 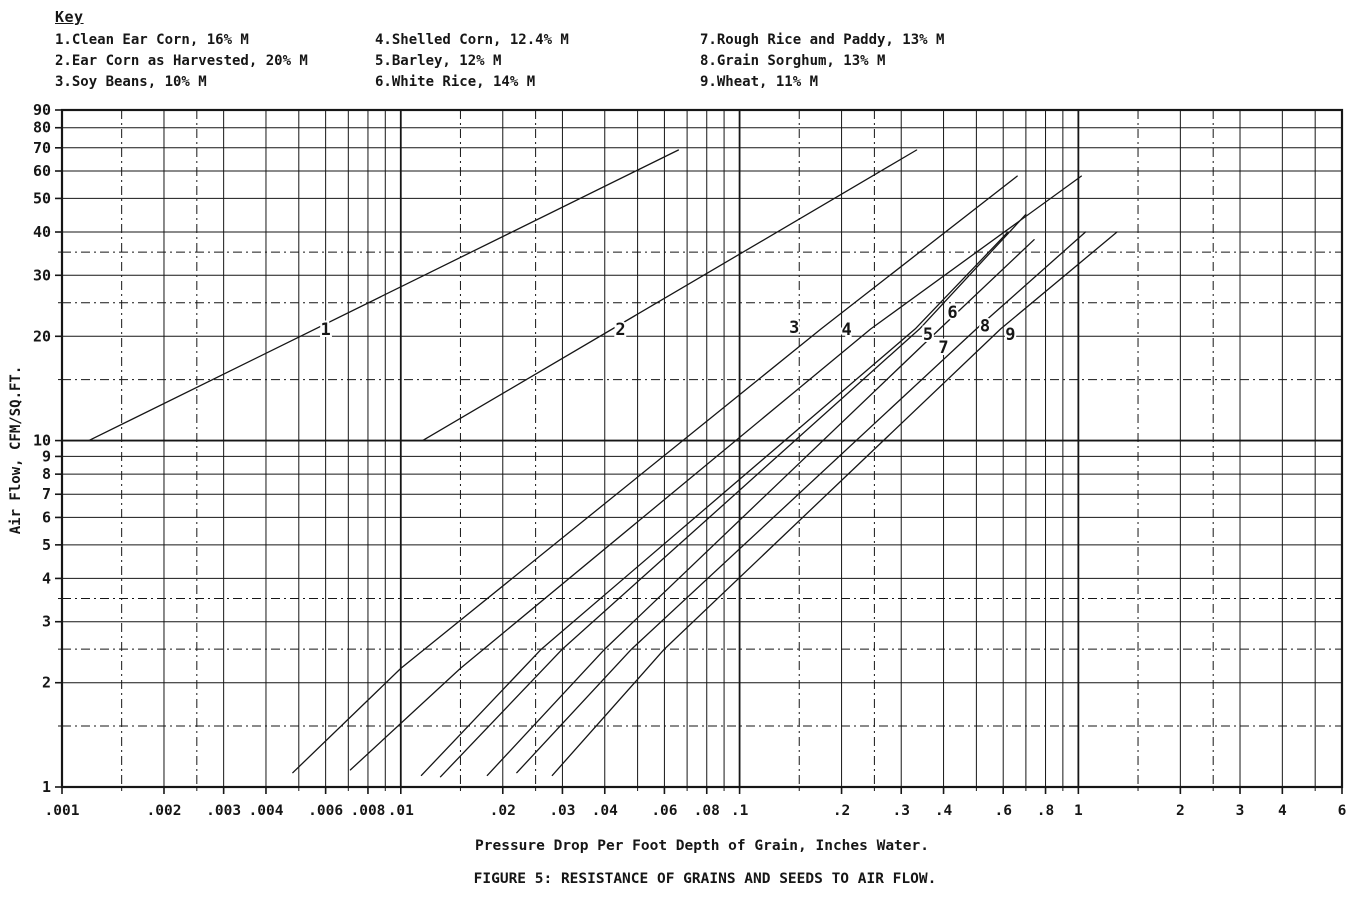 What do you see at coordinates (46, 622) in the screenshot?
I see `y-tick-label: 3` at bounding box center [46, 622].